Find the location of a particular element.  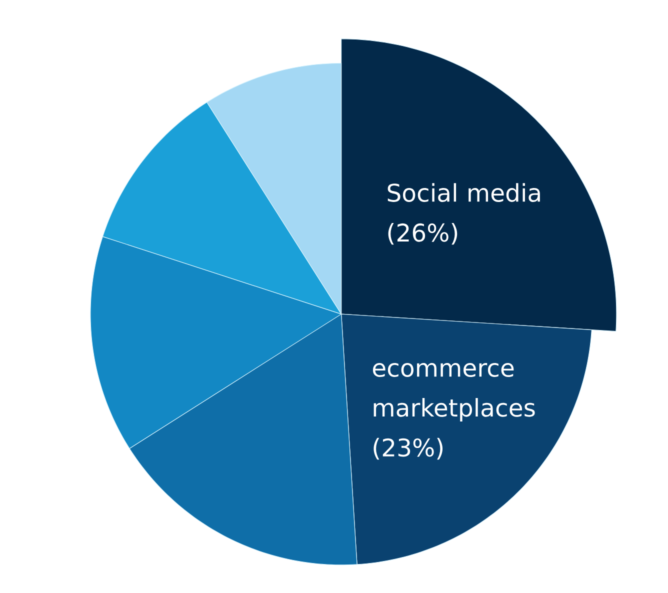

slice-label: ecommerce marketplaces is located at coordinates (453, 392).